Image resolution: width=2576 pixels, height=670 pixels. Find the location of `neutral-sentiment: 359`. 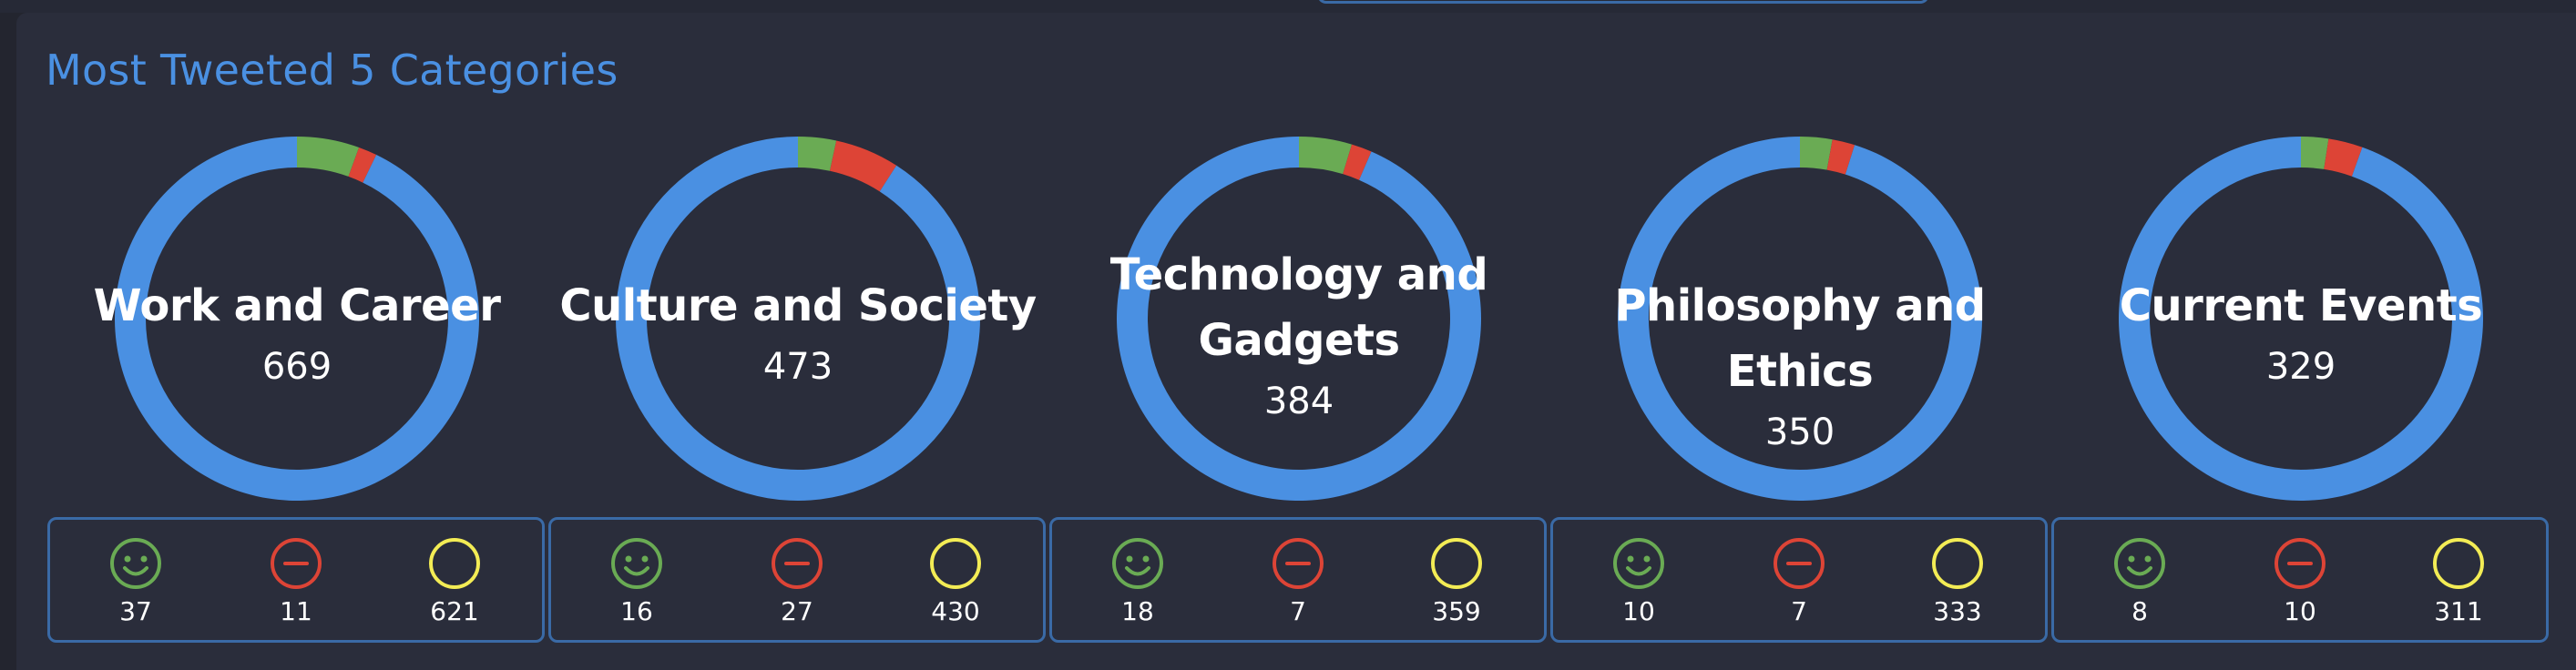

neutral-sentiment: 359 is located at coordinates (1457, 581).